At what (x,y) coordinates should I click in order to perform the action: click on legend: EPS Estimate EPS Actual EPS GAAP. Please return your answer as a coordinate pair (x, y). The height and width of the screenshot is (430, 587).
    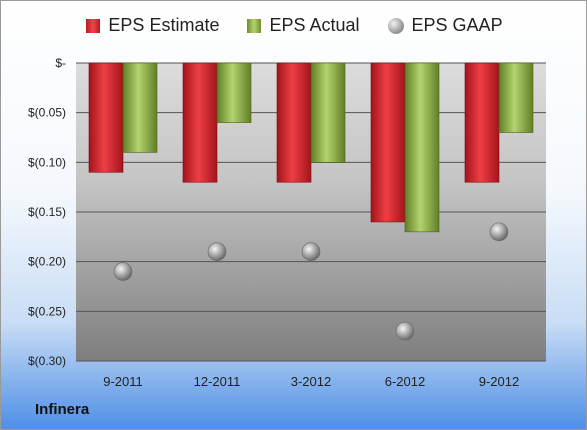
    Looking at the image, I should click on (293, 25).